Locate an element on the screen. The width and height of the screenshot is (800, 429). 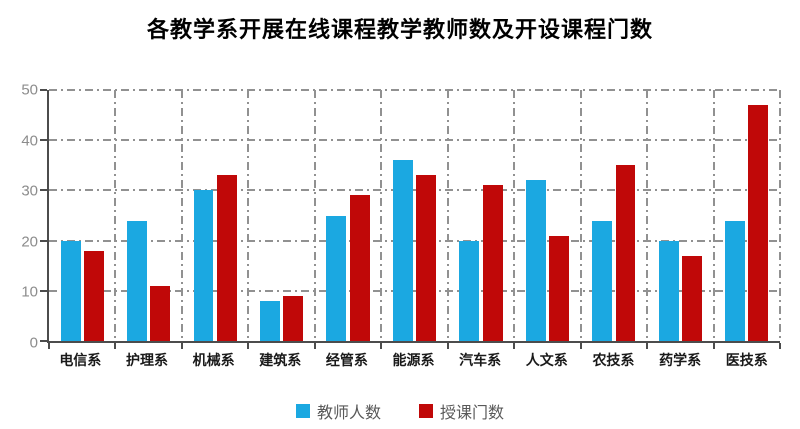
bar-series1-cat3 is located at coordinates (293, 318).